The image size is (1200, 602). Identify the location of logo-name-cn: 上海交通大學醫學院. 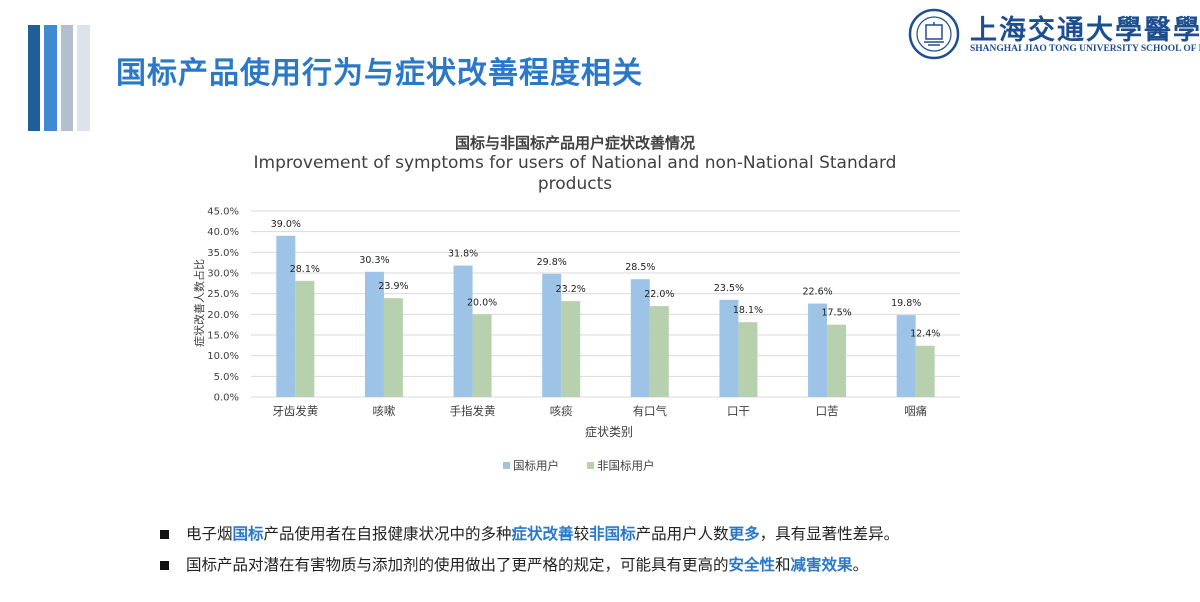
(1085, 30).